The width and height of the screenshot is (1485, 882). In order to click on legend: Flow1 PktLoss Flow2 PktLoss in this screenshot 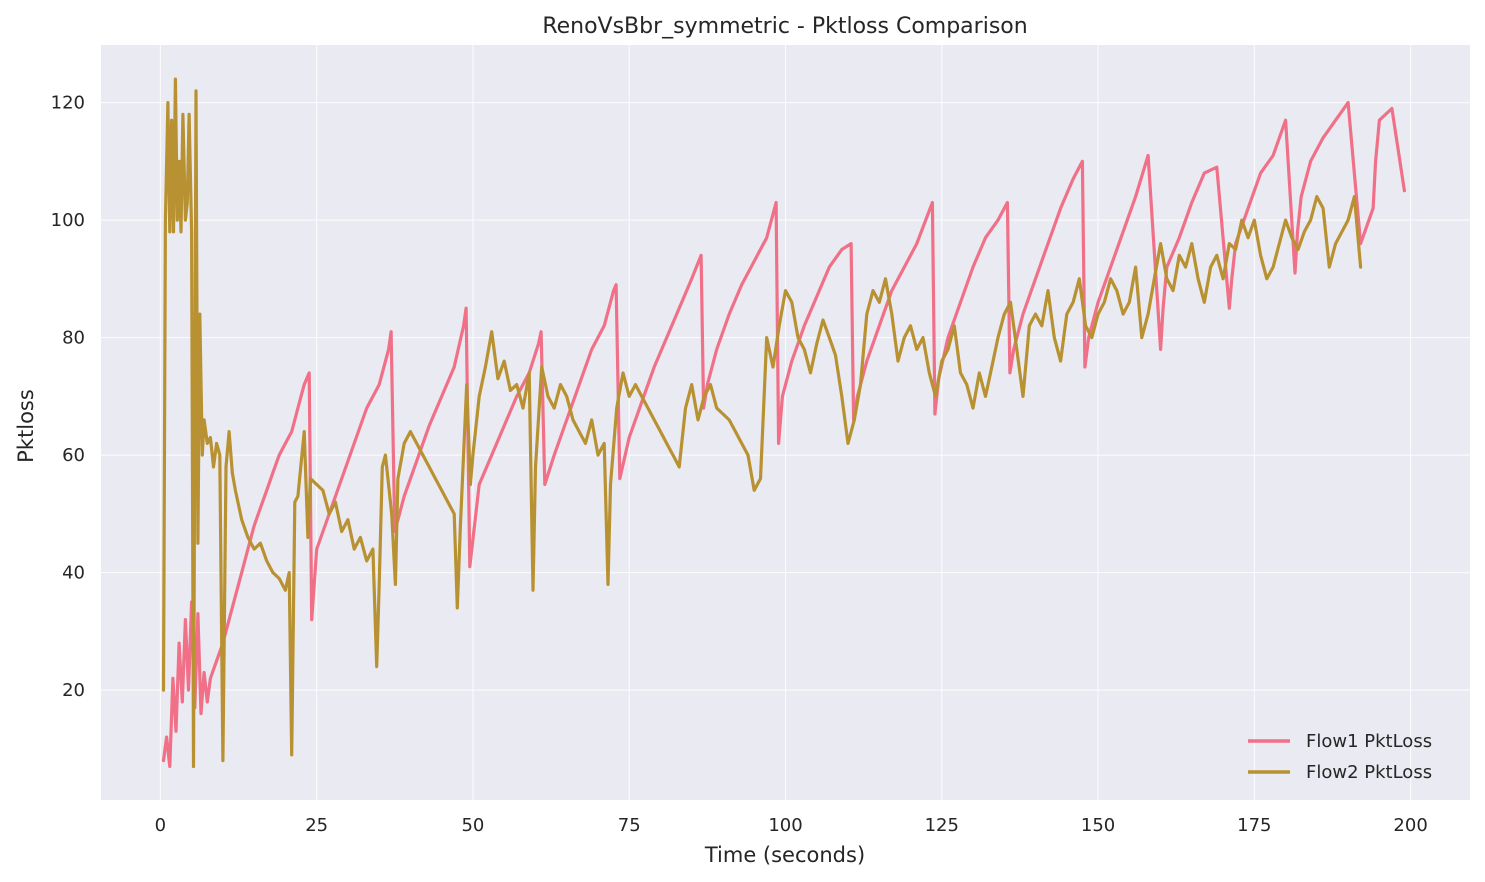, I will do `click(1340, 757)`.